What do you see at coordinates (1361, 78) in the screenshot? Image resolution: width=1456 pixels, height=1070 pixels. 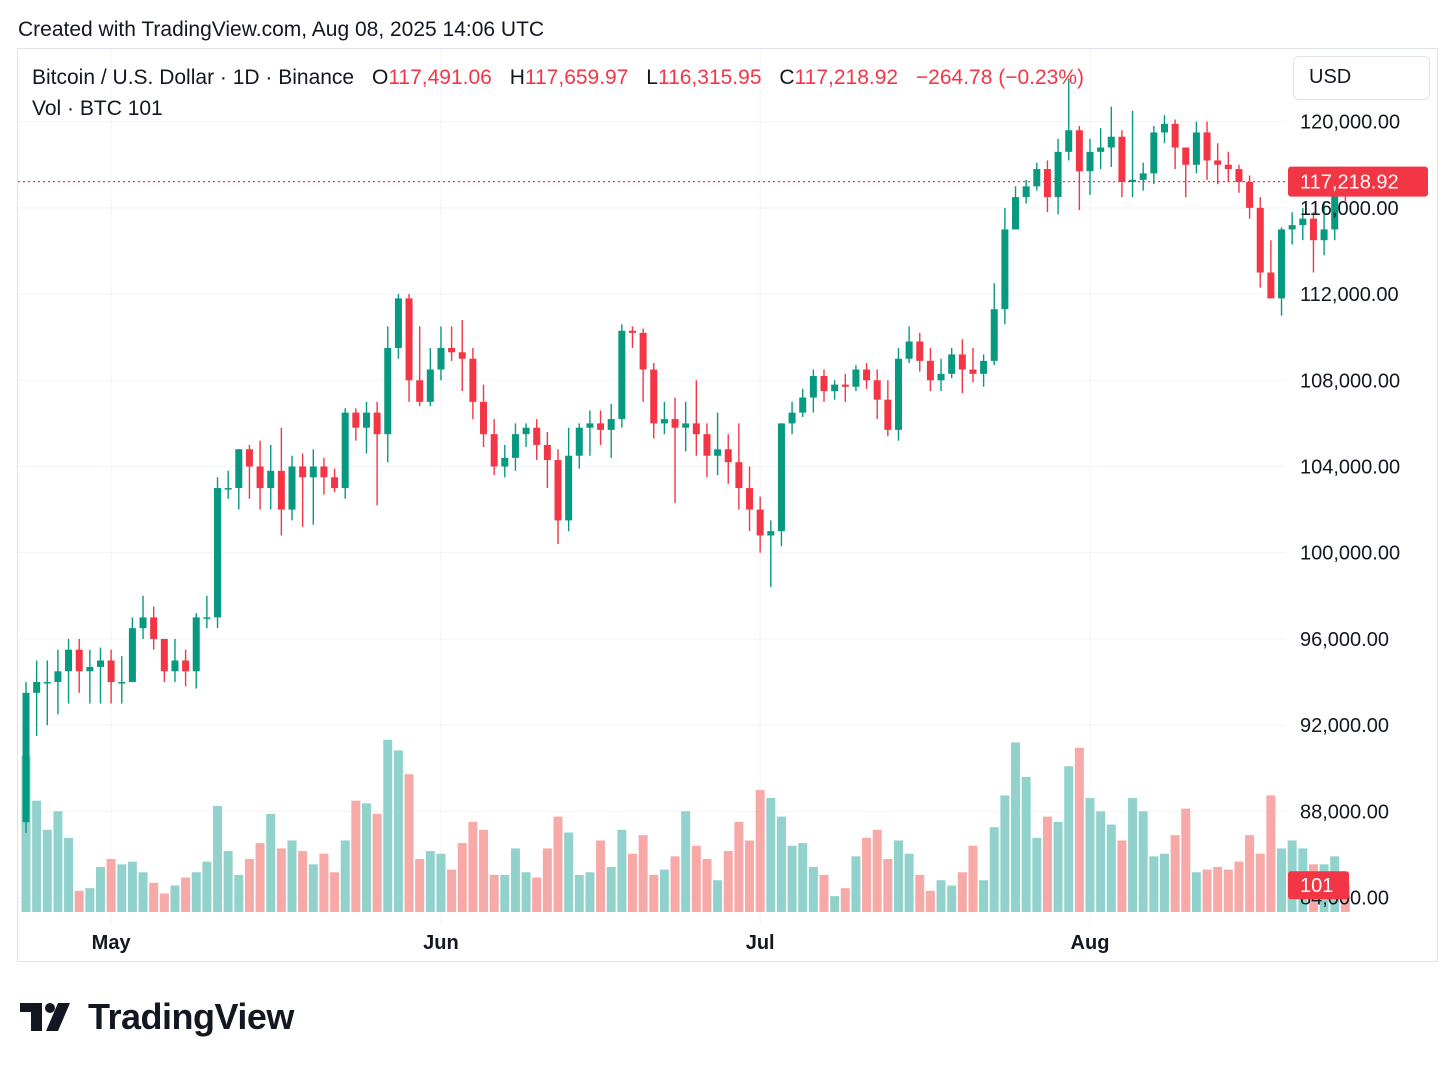 I see `currency-selector: USD` at bounding box center [1361, 78].